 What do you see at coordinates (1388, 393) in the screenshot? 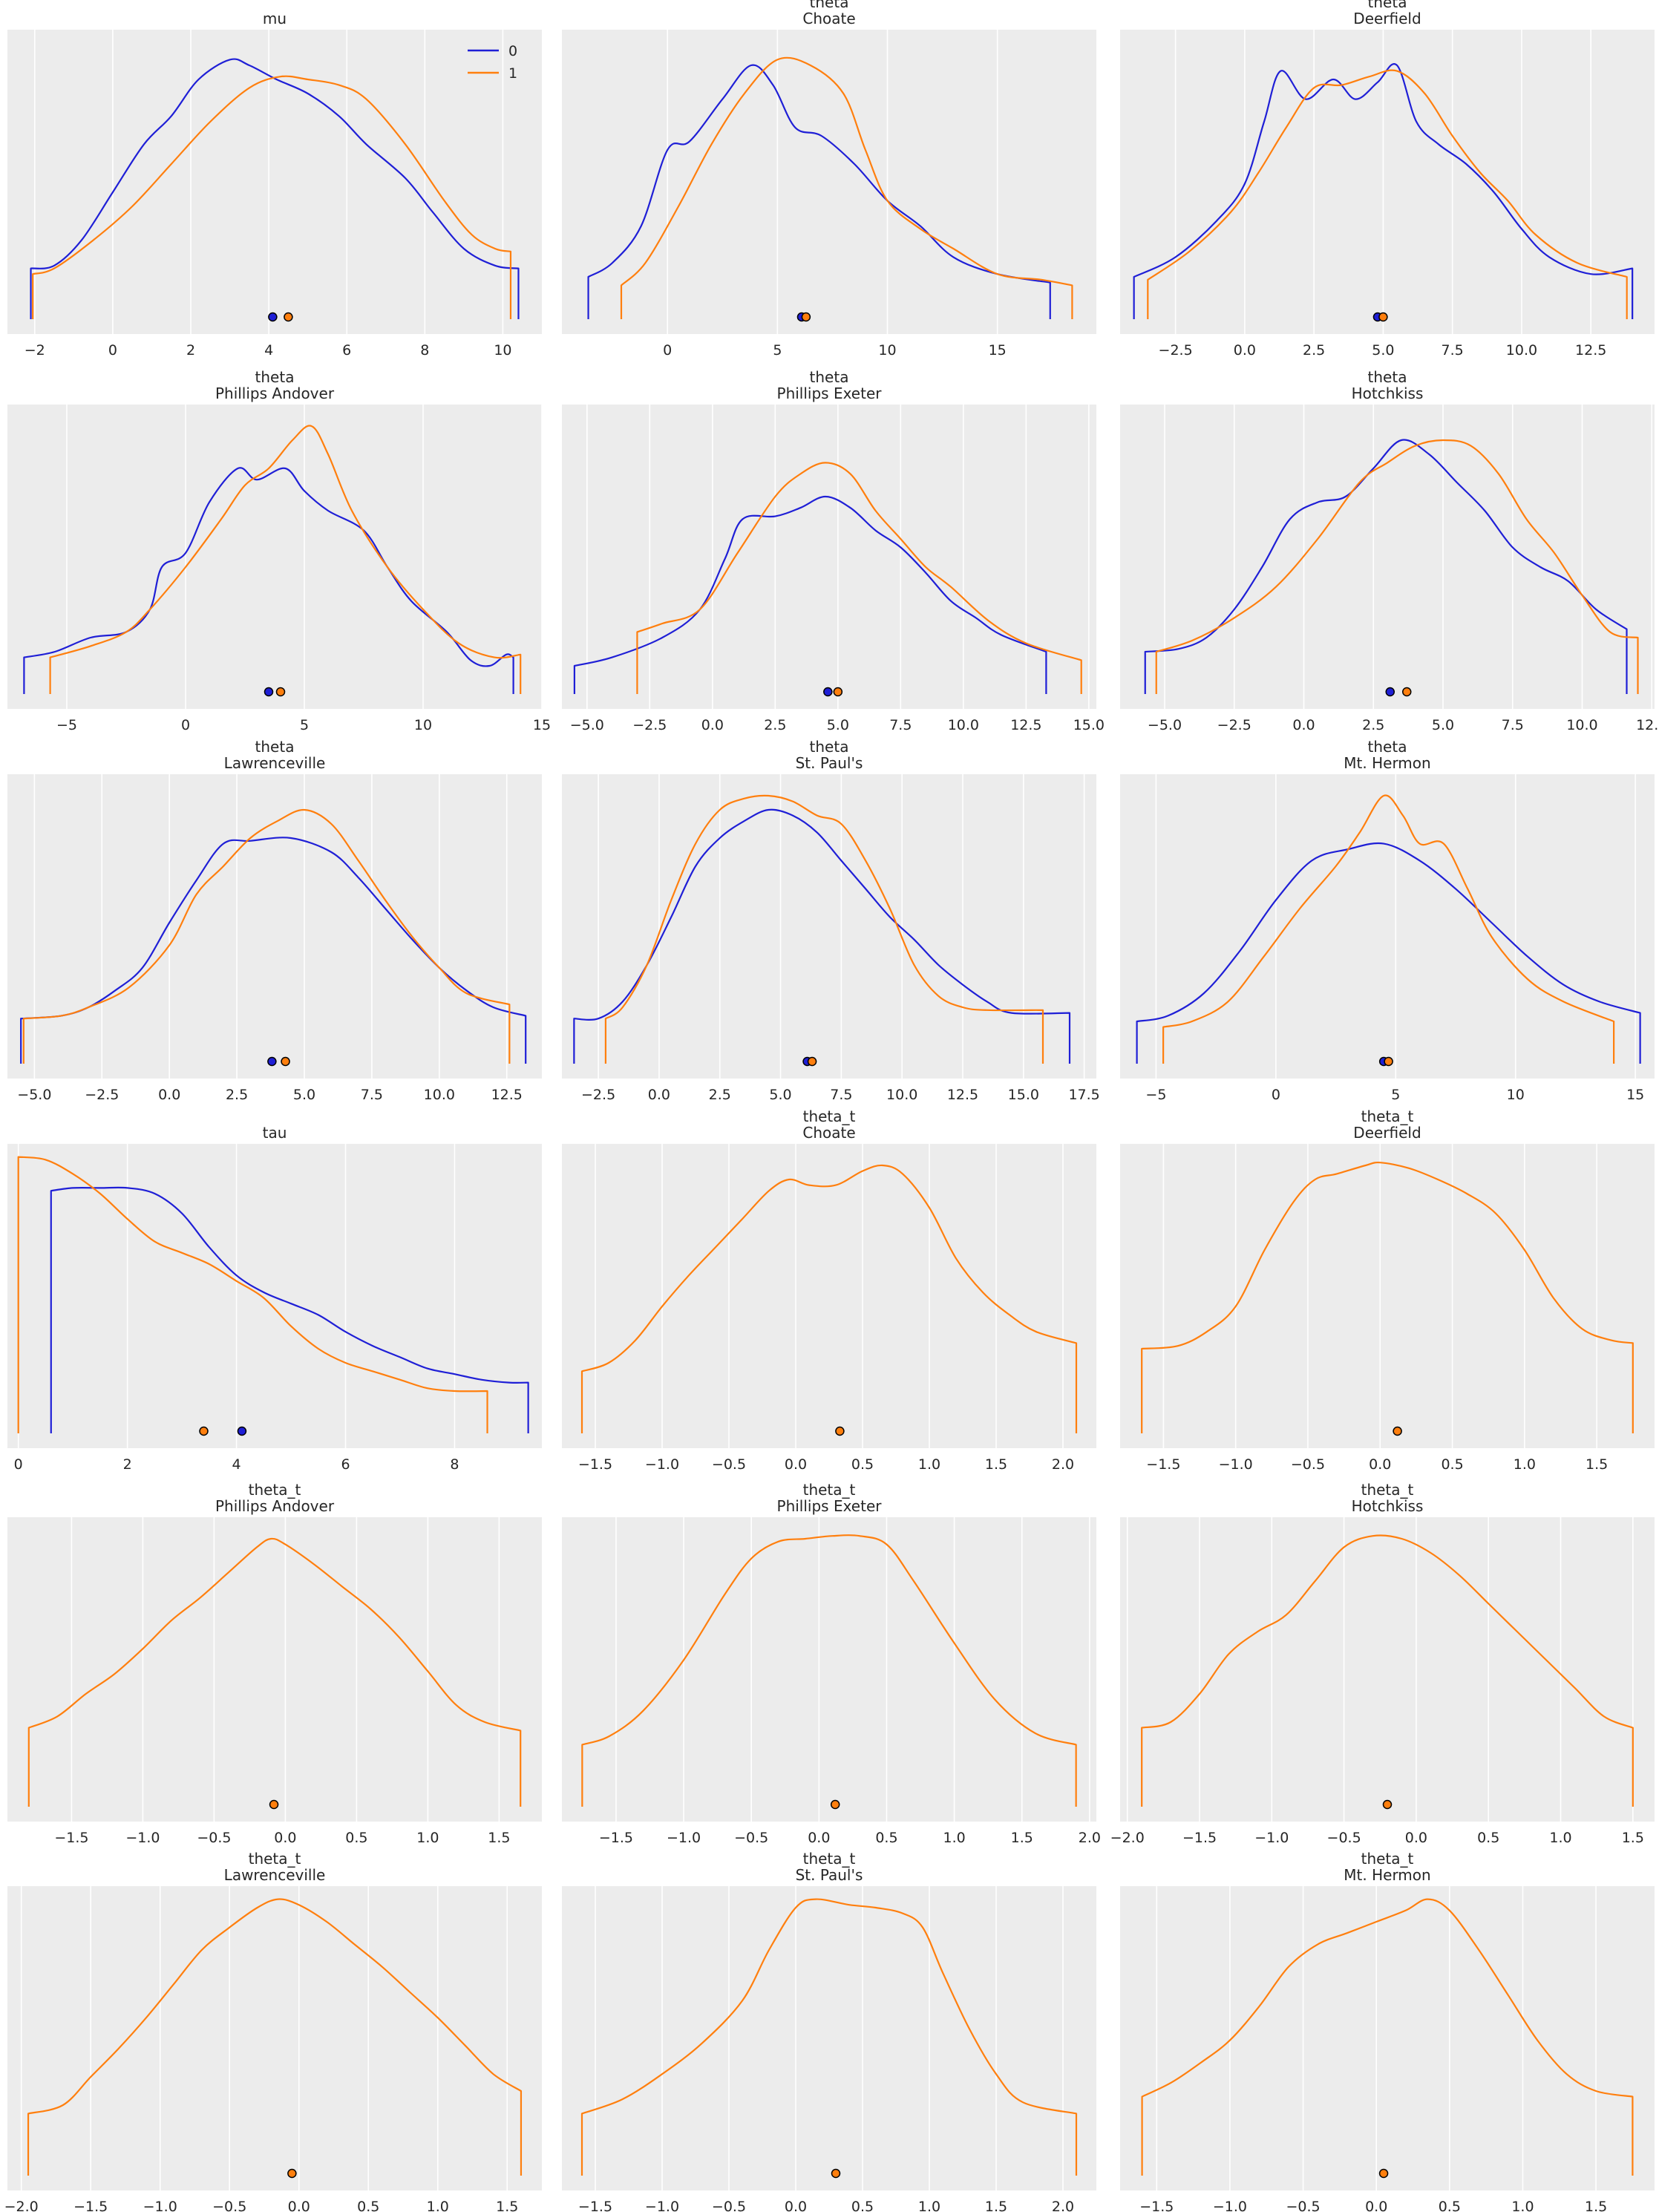
I see `panel-title: Hotchkiss` at bounding box center [1388, 393].